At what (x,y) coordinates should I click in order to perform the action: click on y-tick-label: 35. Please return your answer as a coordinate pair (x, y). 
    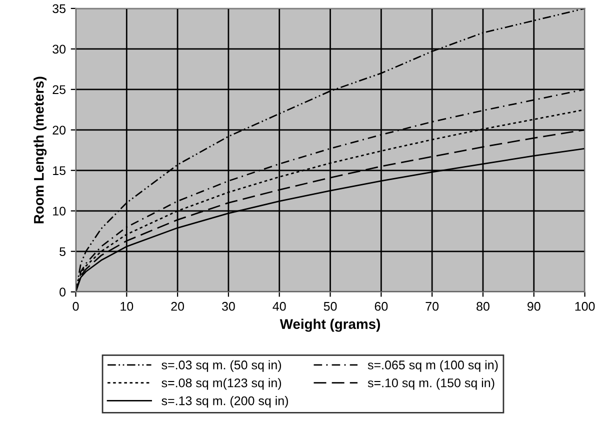
    Looking at the image, I should click on (59, 9).